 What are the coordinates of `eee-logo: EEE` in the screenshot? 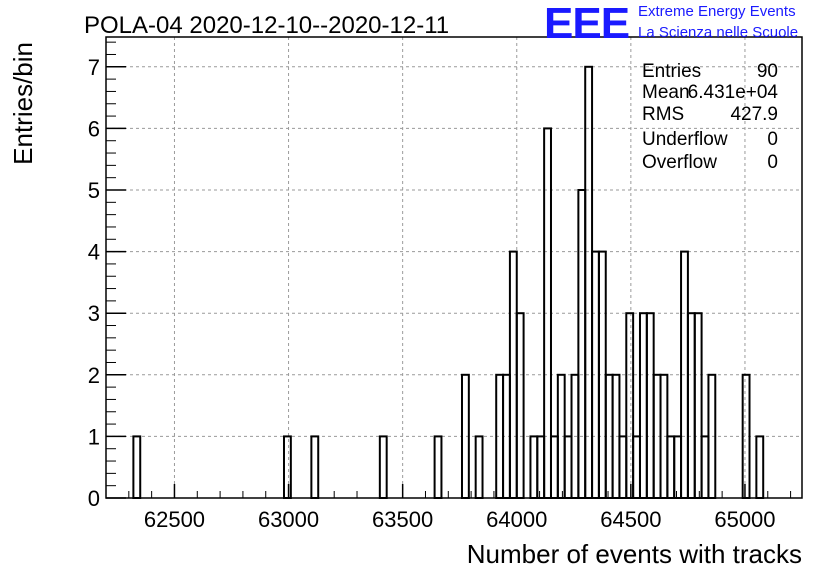 It's located at (587, 24).